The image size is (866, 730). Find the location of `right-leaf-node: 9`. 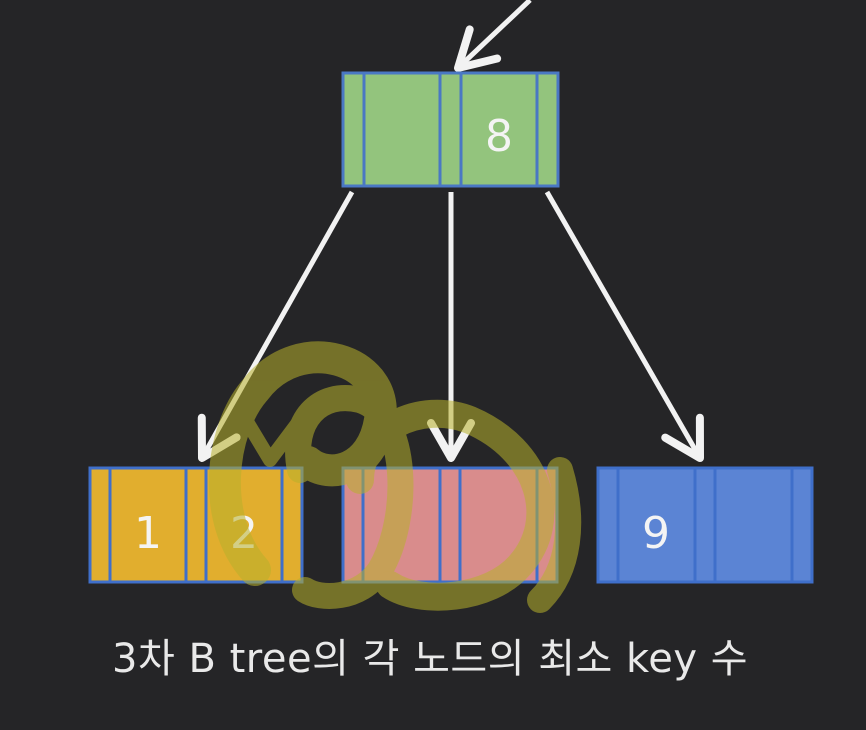

right-leaf-node: 9 is located at coordinates (705, 525).